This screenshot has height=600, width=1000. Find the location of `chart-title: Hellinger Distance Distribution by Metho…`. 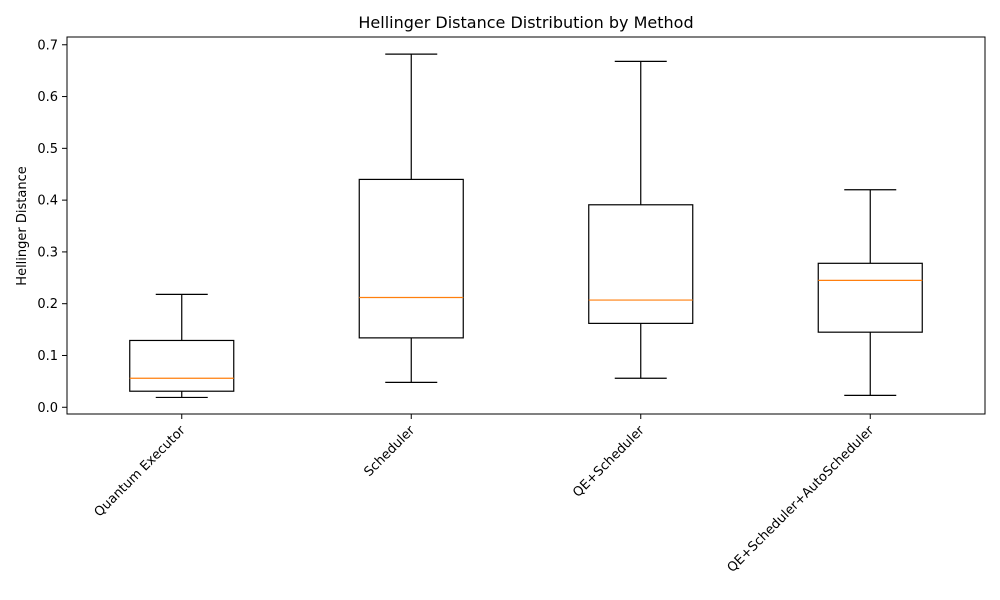

chart-title: Hellinger Distance Distribution by Metho… is located at coordinates (525, 22).